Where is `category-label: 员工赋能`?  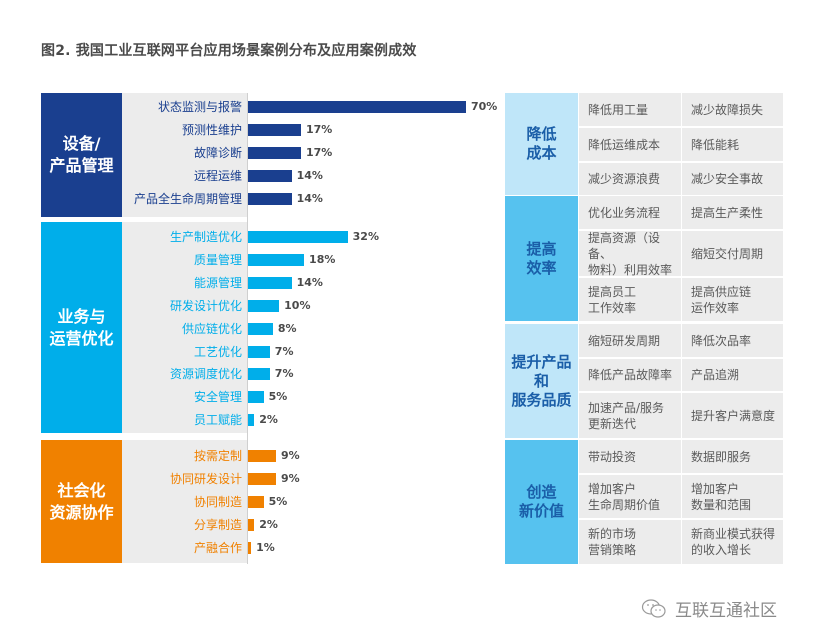 category-label: 员工赋能 is located at coordinates (217, 420).